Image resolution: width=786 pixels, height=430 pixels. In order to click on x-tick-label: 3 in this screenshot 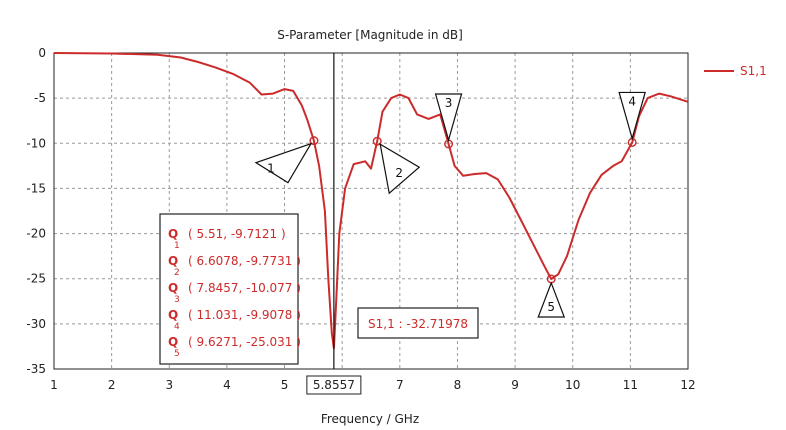, I will do `click(169, 385)`.